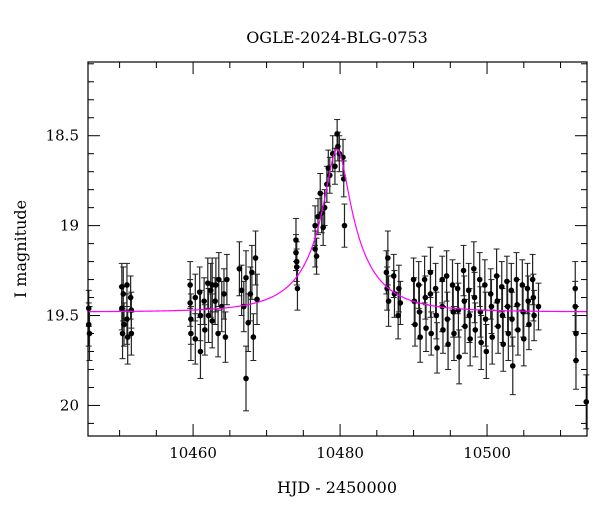 This screenshot has width=600, height=512. What do you see at coordinates (62, 271) in the screenshot?
I see `y-tick-labels: 18.5 19 19.5 20` at bounding box center [62, 271].